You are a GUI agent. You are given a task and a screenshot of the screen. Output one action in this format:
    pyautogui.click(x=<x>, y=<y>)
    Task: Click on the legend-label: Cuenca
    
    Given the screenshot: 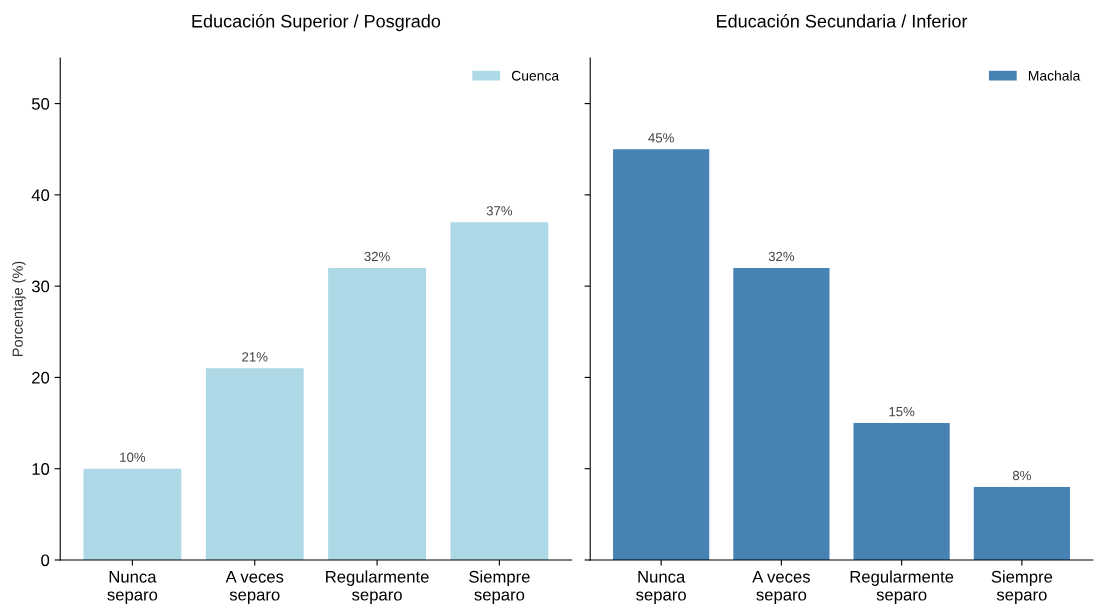 What is the action you would take?
    pyautogui.click(x=535, y=75)
    